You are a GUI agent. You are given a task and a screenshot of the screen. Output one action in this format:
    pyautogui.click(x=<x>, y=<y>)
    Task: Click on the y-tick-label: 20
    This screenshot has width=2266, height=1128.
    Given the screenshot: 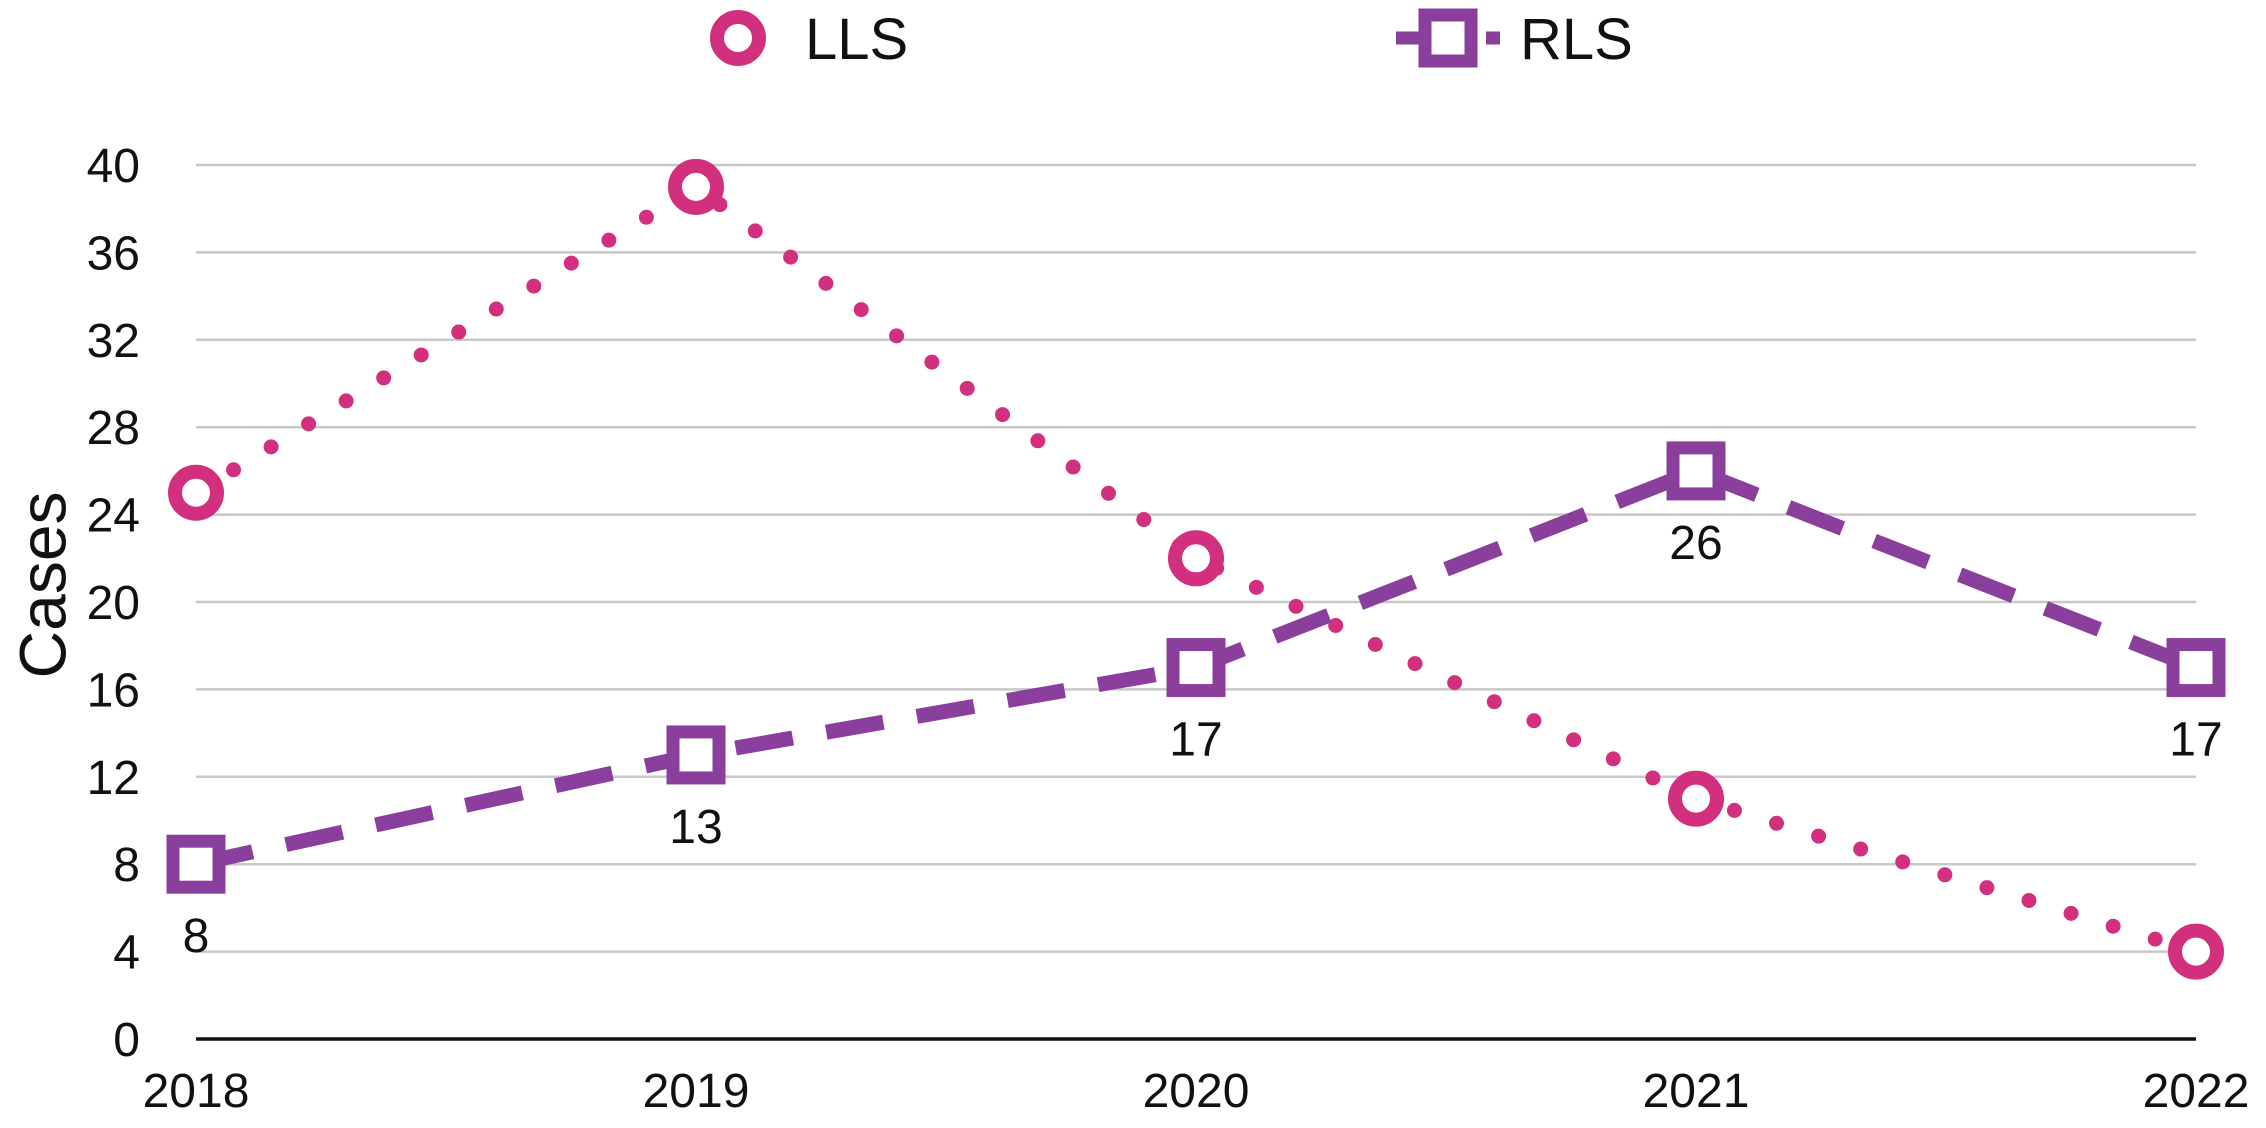 What is the action you would take?
    pyautogui.click(x=113, y=603)
    